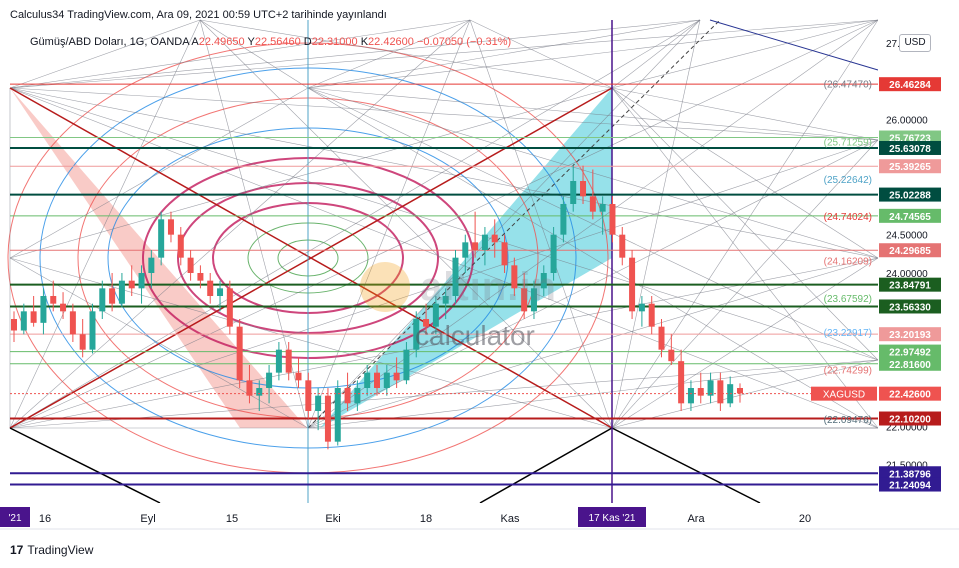 Image resolution: width=959 pixels, height=568 pixels. Describe the element at coordinates (612, 518) in the screenshot. I see `time-highlight-label: 17 Kas '21` at that location.